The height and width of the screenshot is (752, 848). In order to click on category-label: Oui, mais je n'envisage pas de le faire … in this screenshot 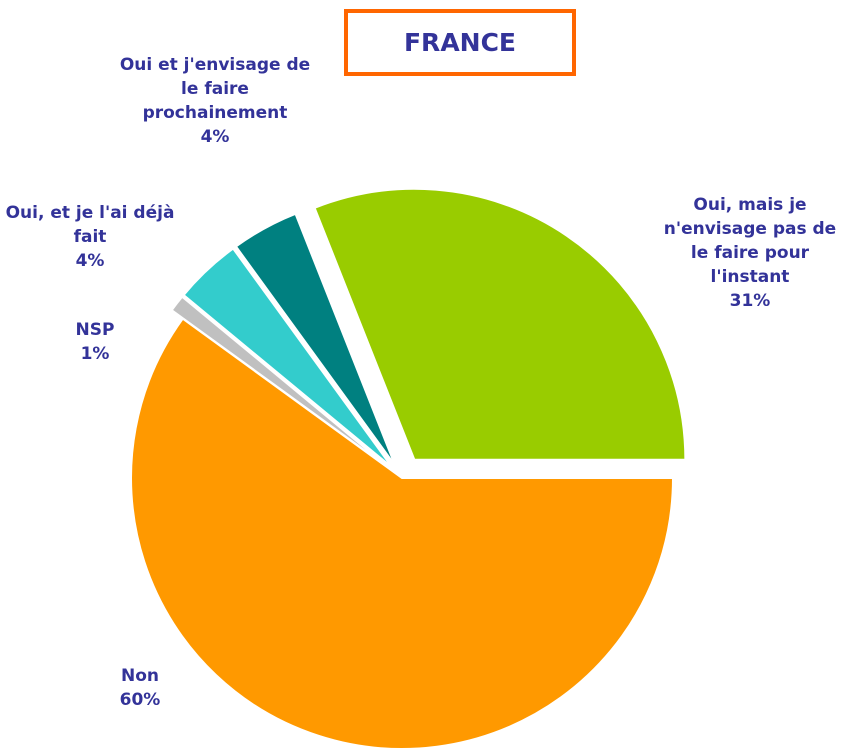, I will do `click(750, 241)`.